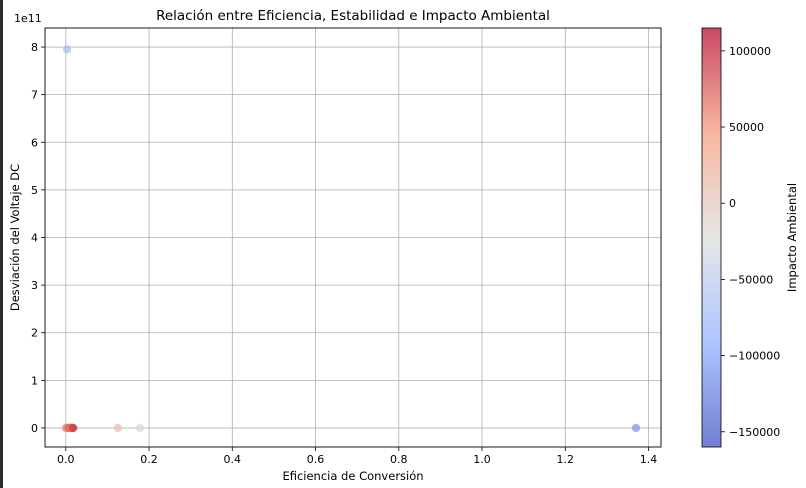 The width and height of the screenshot is (806, 488). Describe the element at coordinates (711, 237) in the screenshot. I see `colorbar` at that location.